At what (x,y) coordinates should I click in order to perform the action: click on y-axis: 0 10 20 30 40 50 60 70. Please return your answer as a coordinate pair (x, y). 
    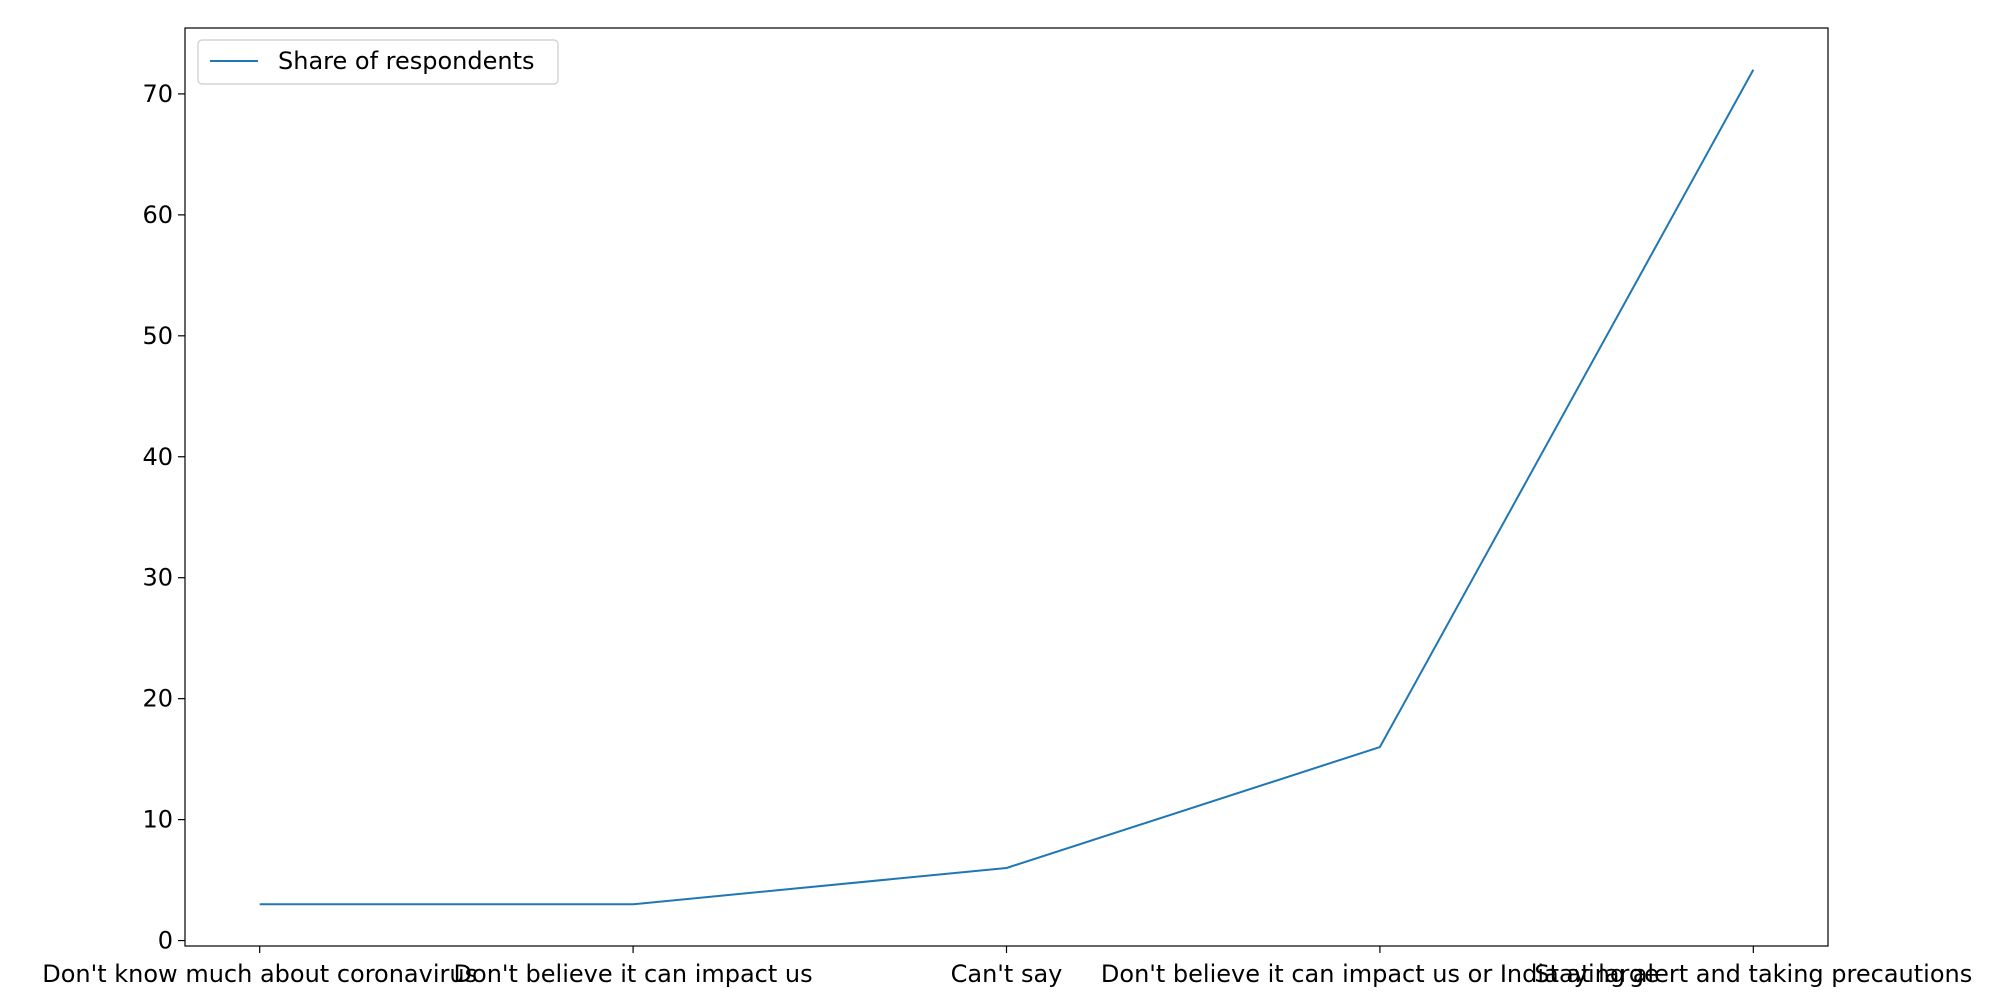
    Looking at the image, I should click on (163, 517).